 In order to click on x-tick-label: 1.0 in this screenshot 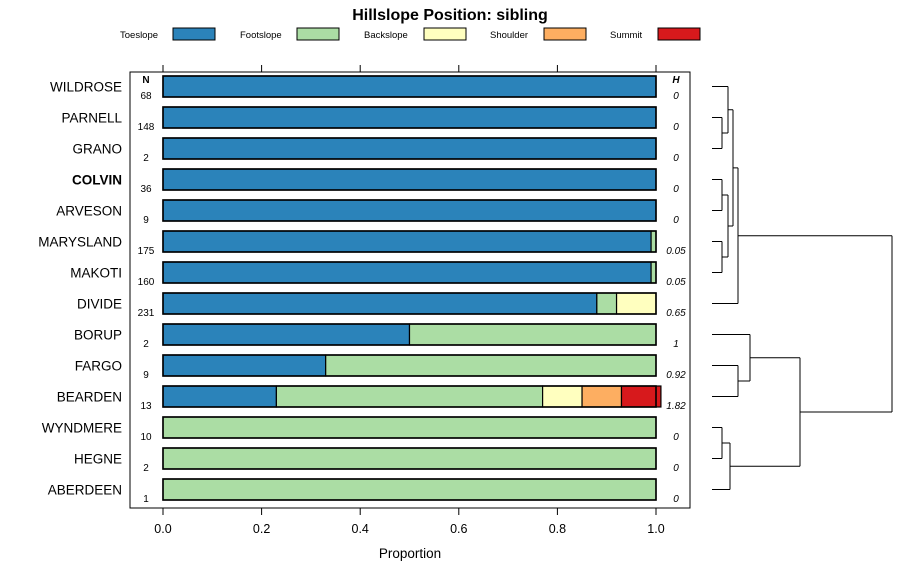, I will do `click(655, 529)`.